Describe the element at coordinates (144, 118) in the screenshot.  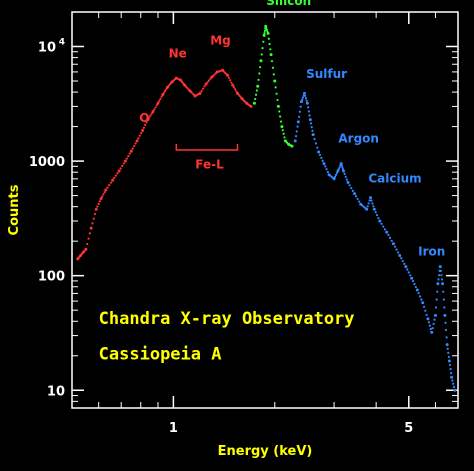
I see `element-label: O` at that location.